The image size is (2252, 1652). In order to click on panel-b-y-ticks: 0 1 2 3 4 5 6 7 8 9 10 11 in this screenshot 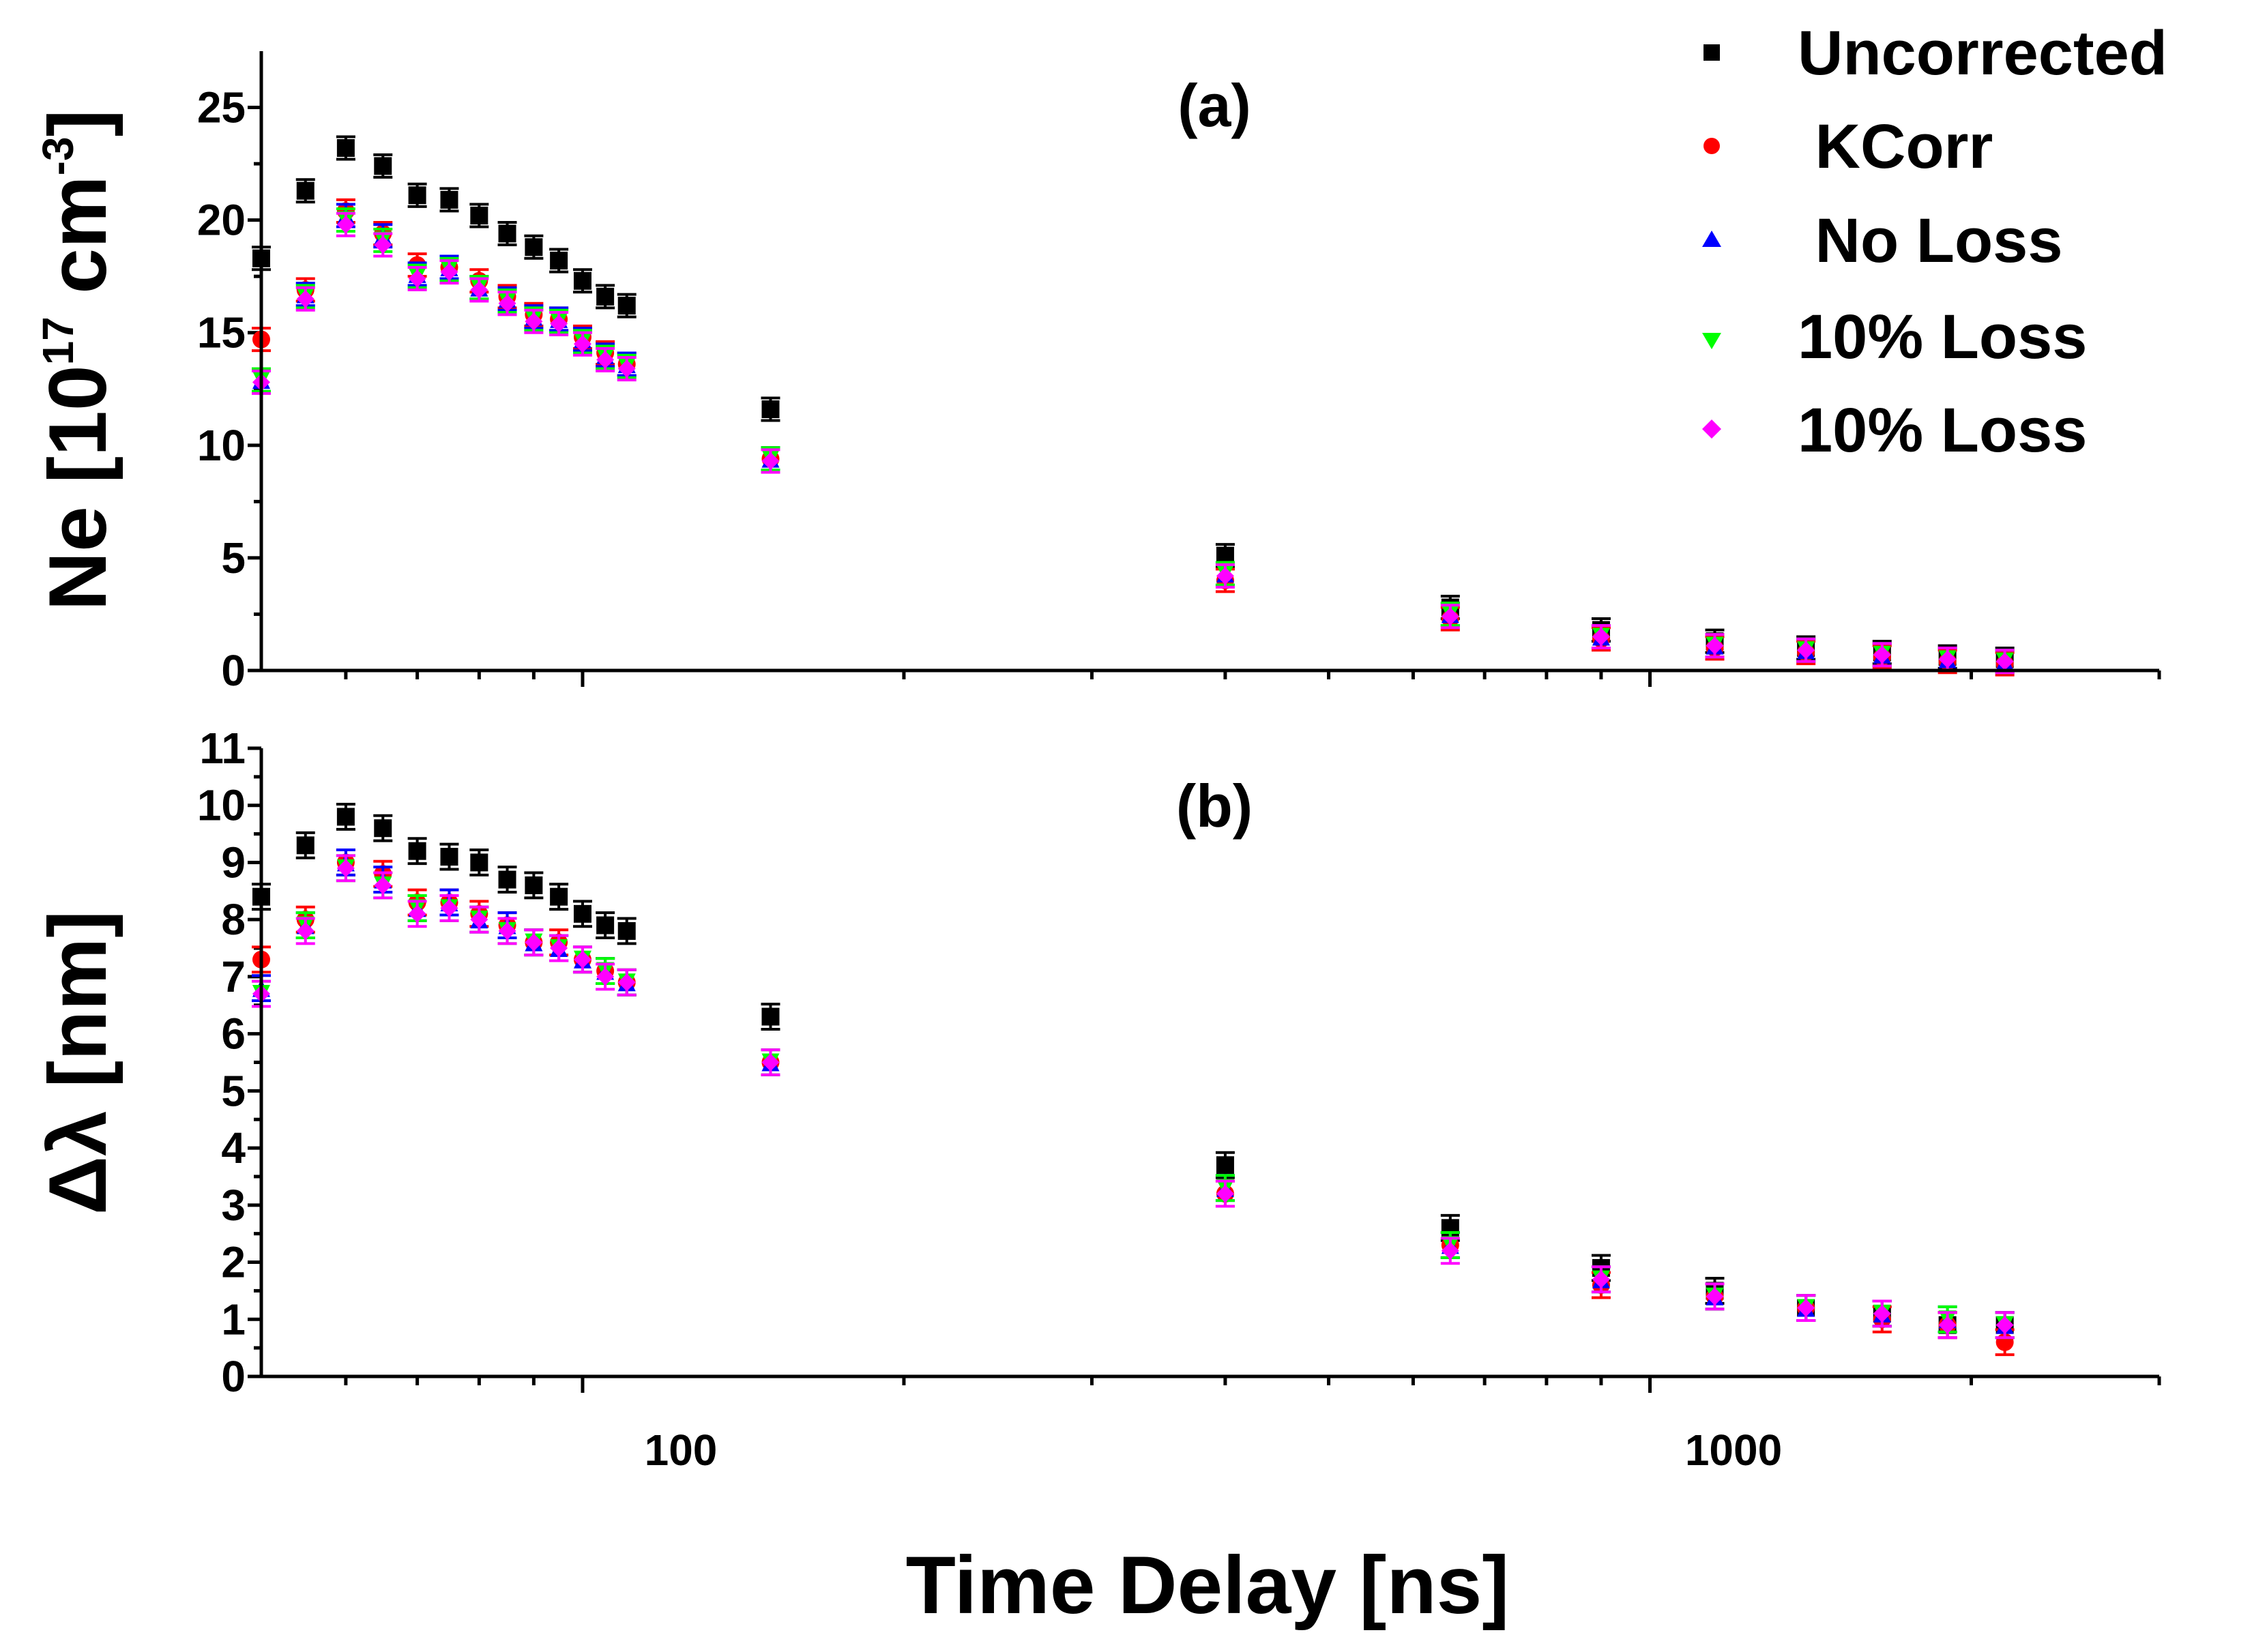, I will do `click(229, 1062)`.